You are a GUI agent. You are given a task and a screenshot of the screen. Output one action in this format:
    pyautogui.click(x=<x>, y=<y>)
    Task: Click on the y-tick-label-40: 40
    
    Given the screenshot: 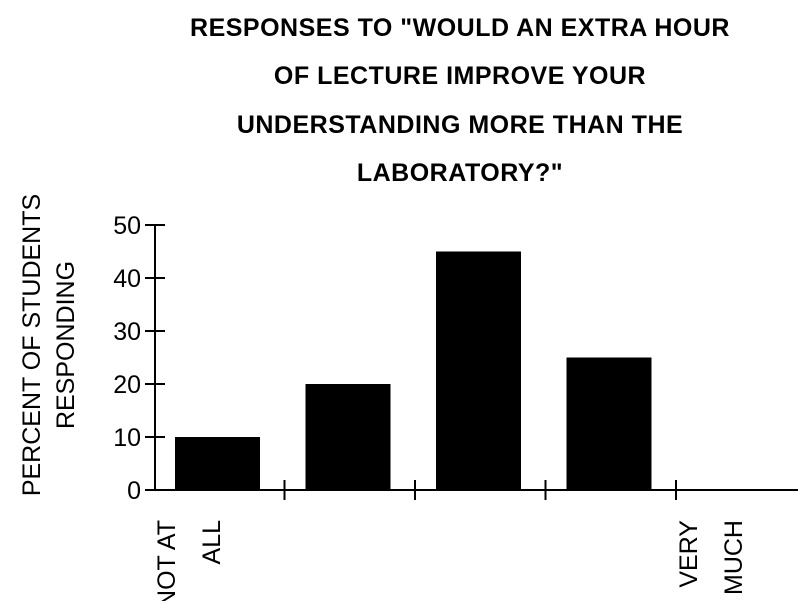 What is the action you would take?
    pyautogui.click(x=127, y=279)
    